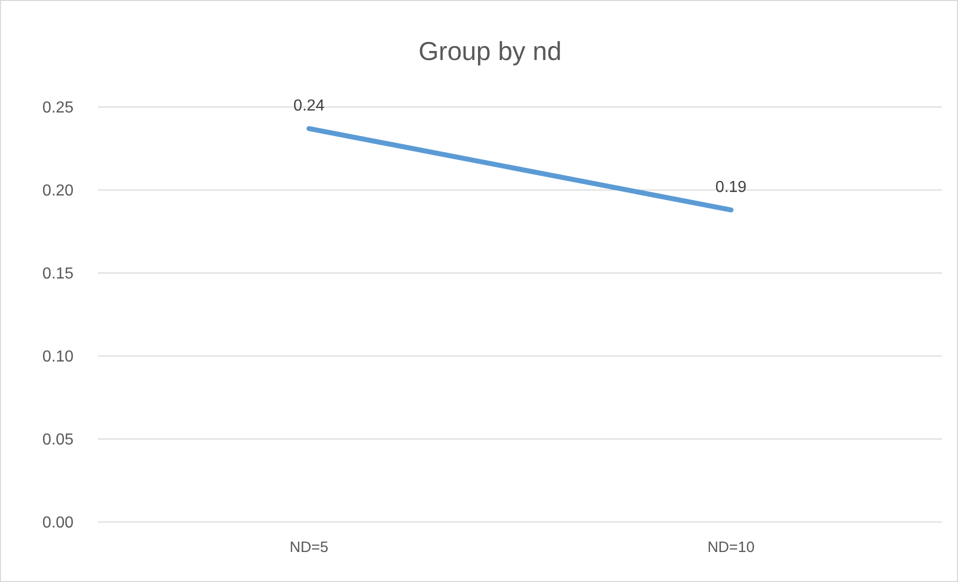 The height and width of the screenshot is (582, 958). Describe the element at coordinates (490, 51) in the screenshot. I see `chart-title: Group by nd` at that location.